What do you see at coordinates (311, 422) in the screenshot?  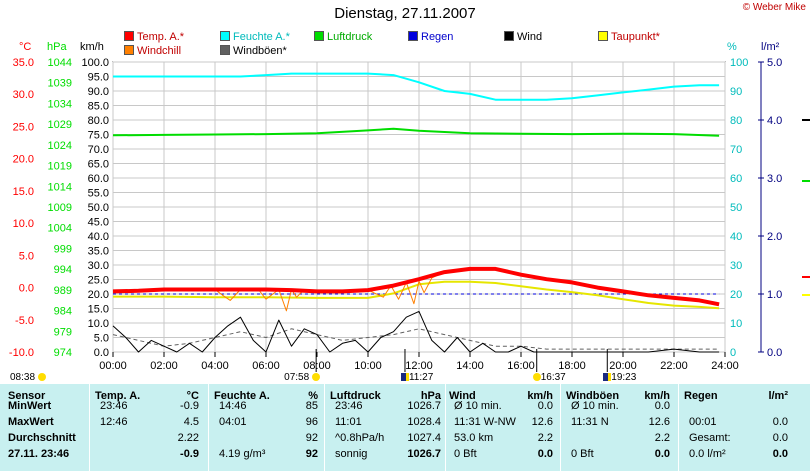 I see `table-cell-humidity-value: 96` at bounding box center [311, 422].